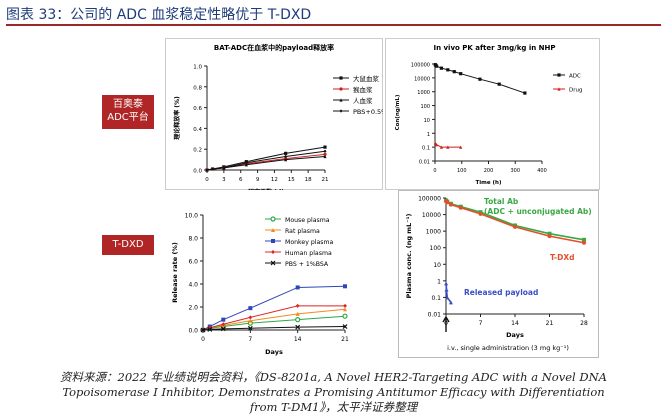  Describe the element at coordinates (308, 253) in the screenshot. I see `legend-label: Human plasma` at that location.